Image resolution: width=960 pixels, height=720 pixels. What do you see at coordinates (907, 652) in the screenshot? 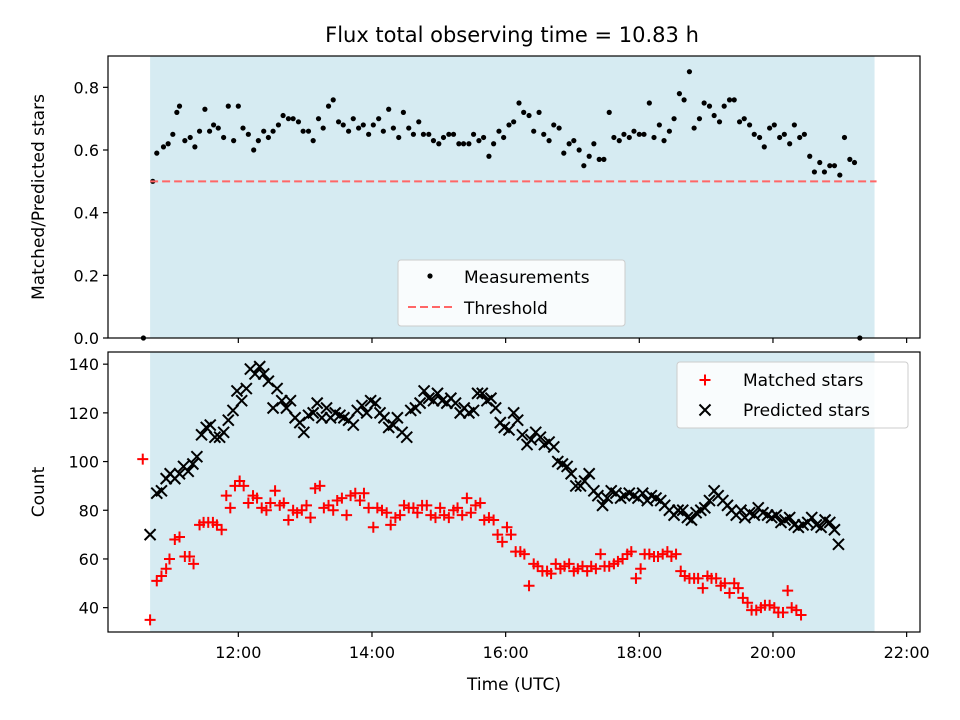
I see `xtick-label: 22:00` at bounding box center [907, 652].